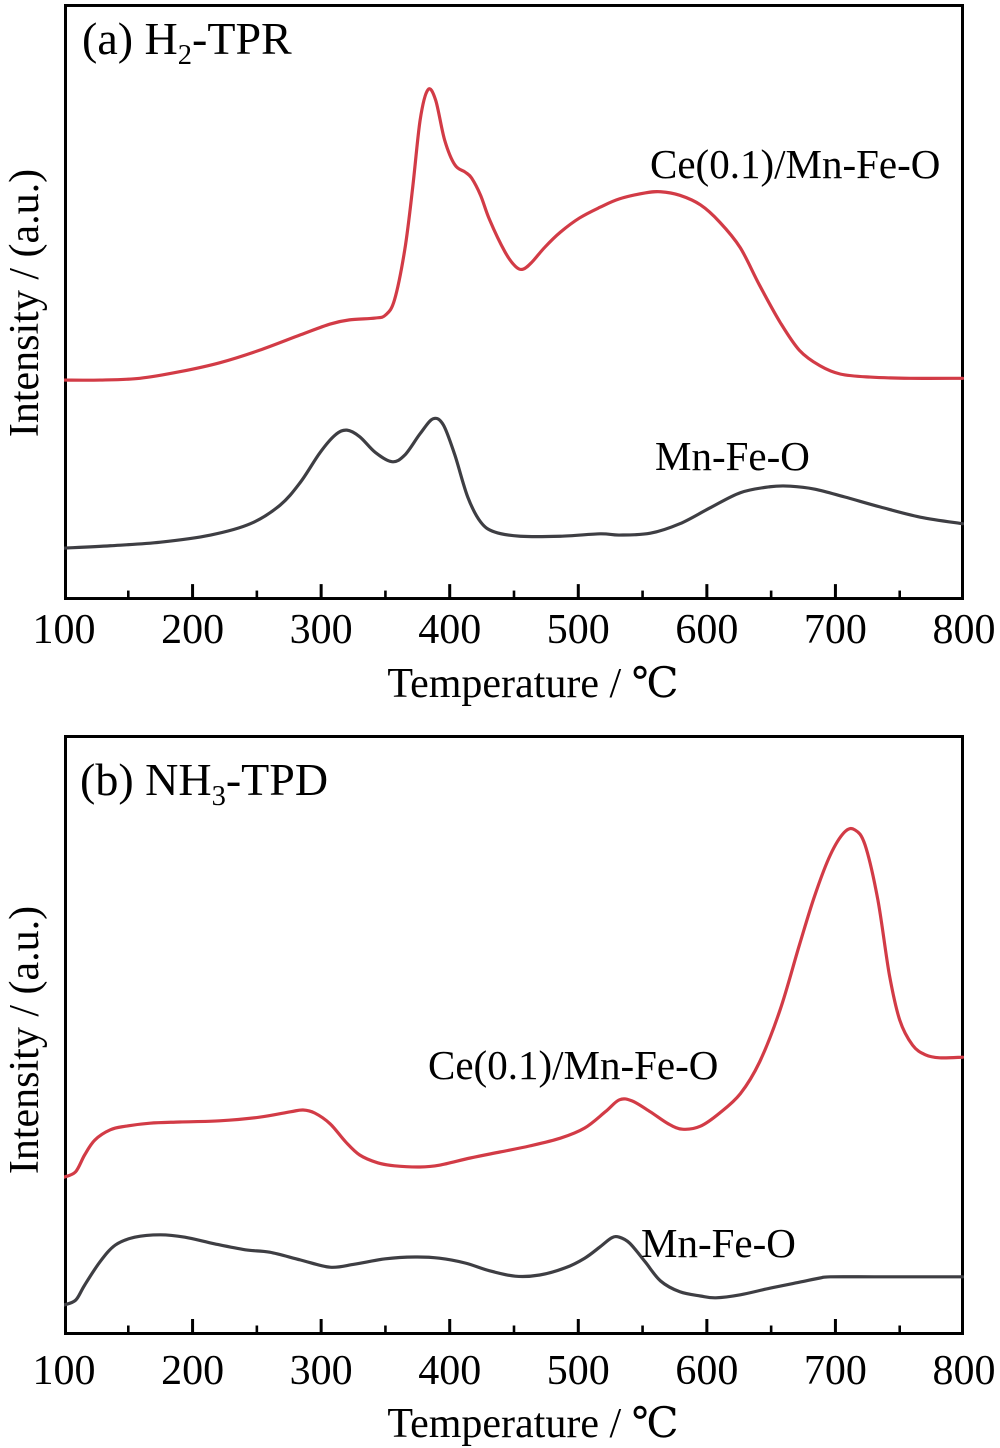 The image size is (1000, 1448). Describe the element at coordinates (795, 164) in the screenshot. I see `curve-label-ce-mn-fe-o-a: Ce(0.1)/Mn-Fe-O` at that location.